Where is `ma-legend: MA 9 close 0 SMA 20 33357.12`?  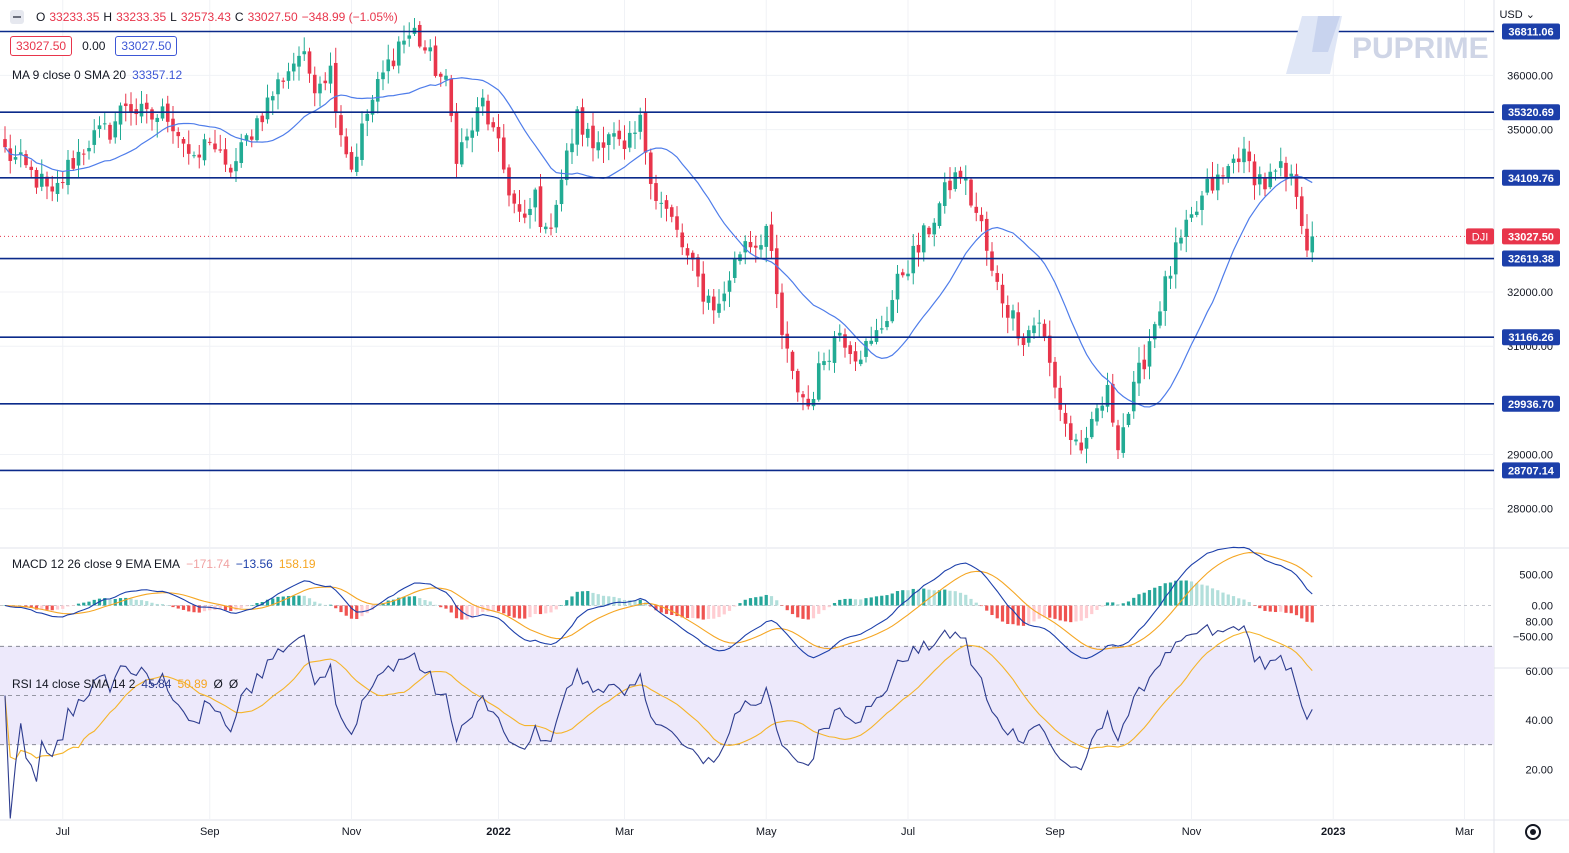 ma-legend: MA 9 close 0 SMA 20 33357.12 is located at coordinates (97, 75).